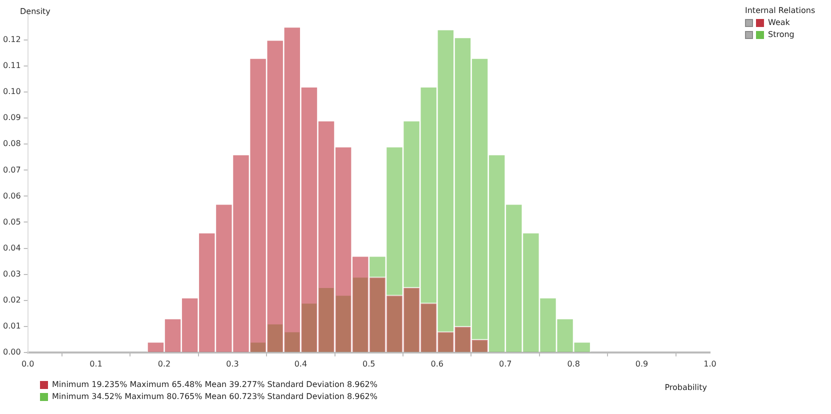 The height and width of the screenshot is (414, 831). Describe the element at coordinates (437, 363) in the screenshot. I see `x-tick-label: 0.6` at that location.